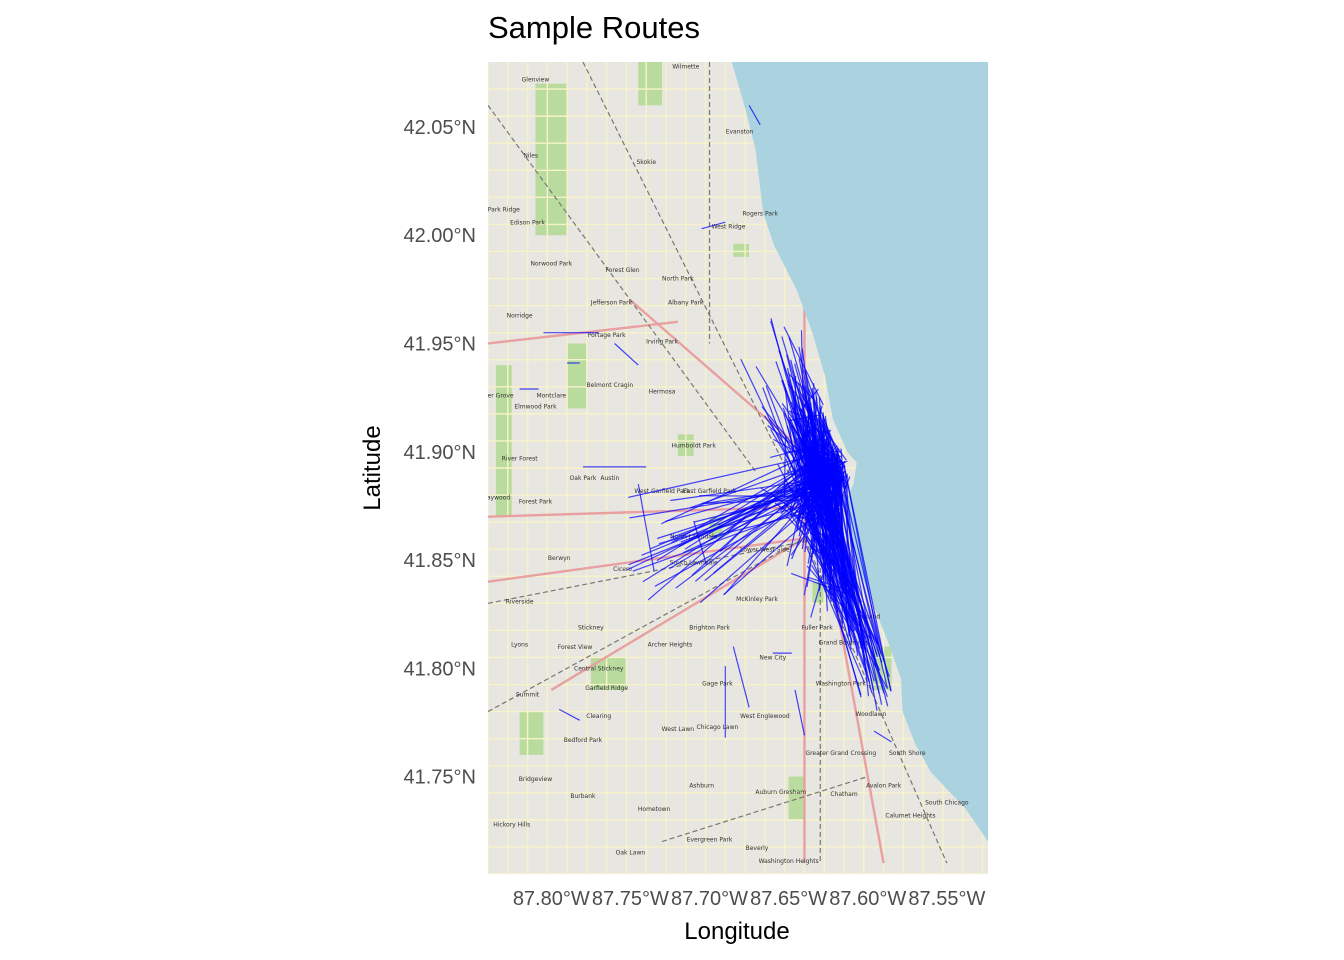  What do you see at coordinates (535, 406) in the screenshot?
I see `place-label: Elmwood Park` at bounding box center [535, 406].